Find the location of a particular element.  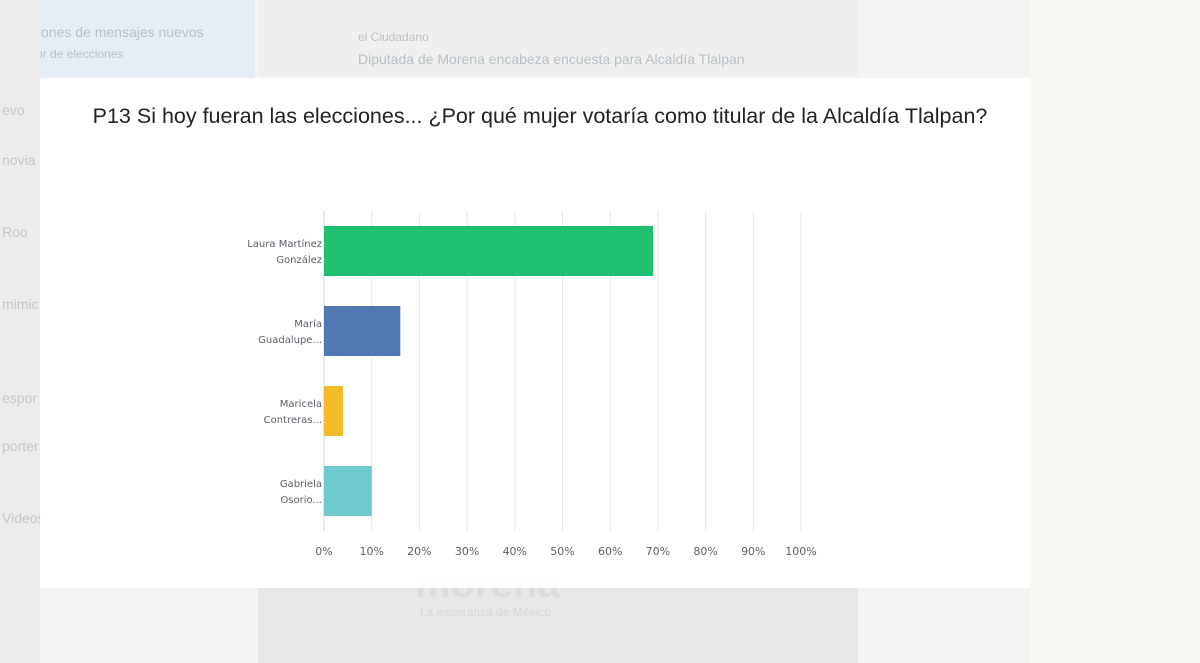

category-label: González is located at coordinates (299, 260).